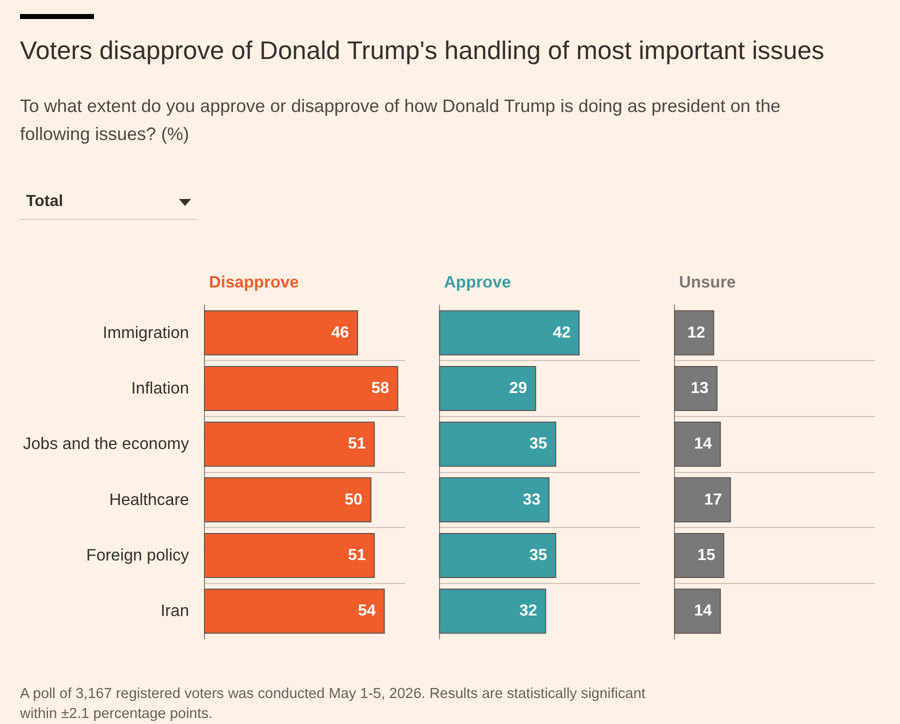  Describe the element at coordinates (528, 611) in the screenshot. I see `data-label: 32` at that location.